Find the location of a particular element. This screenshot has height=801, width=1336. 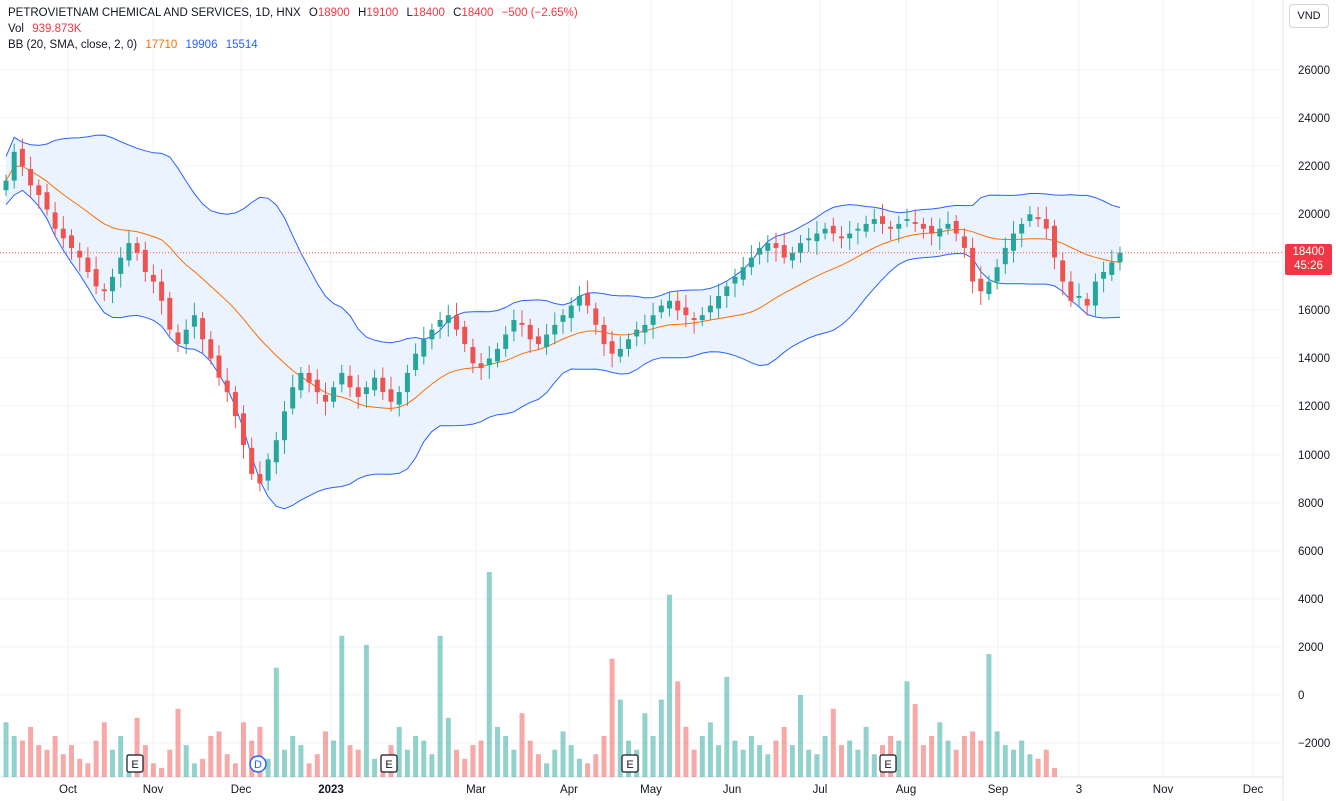

last-price-label: 18400 45:26 is located at coordinates (1308, 259).